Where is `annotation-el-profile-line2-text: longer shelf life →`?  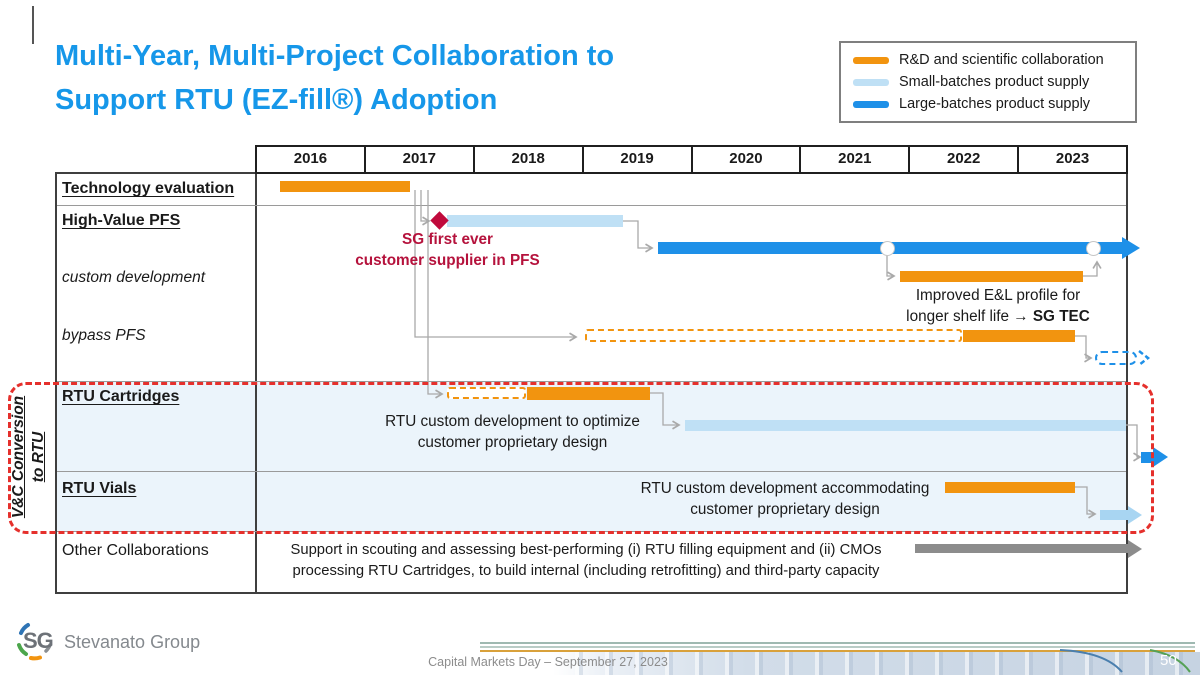
annotation-el-profile-line2-text: longer shelf life → is located at coordinates (969, 317).